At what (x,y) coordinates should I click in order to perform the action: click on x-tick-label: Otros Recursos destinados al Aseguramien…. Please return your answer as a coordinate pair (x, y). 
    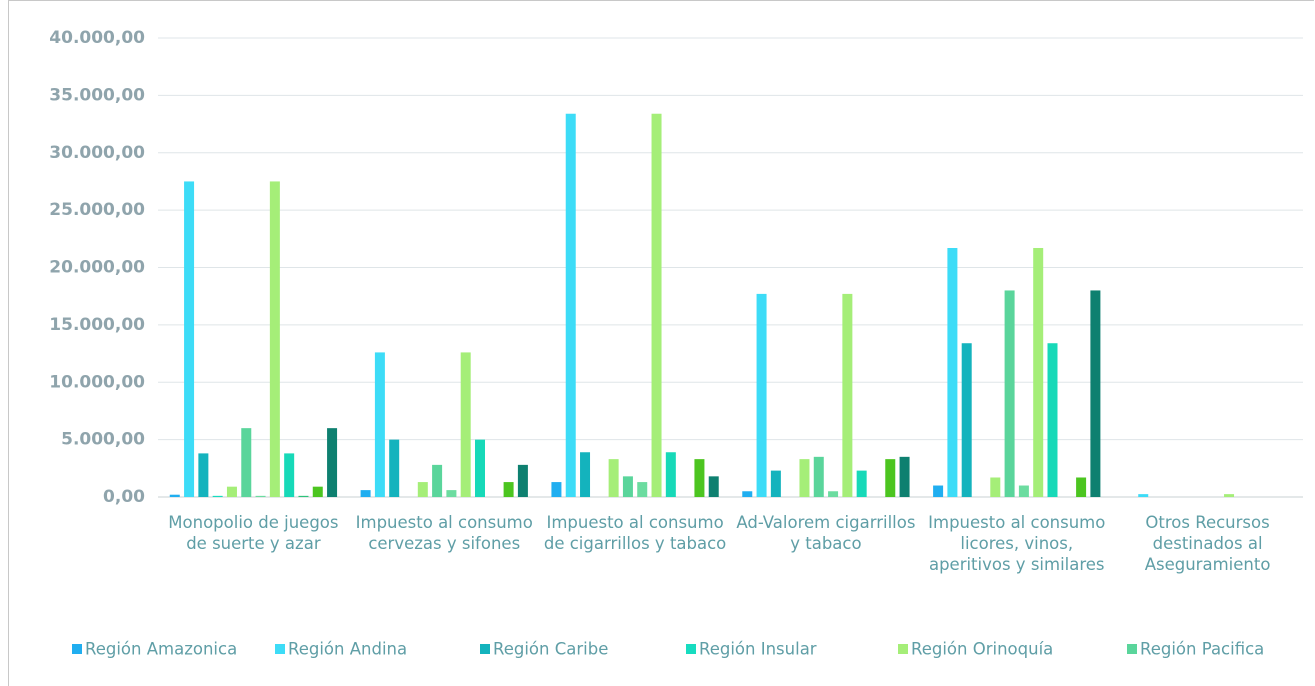
    Looking at the image, I should click on (1207, 543).